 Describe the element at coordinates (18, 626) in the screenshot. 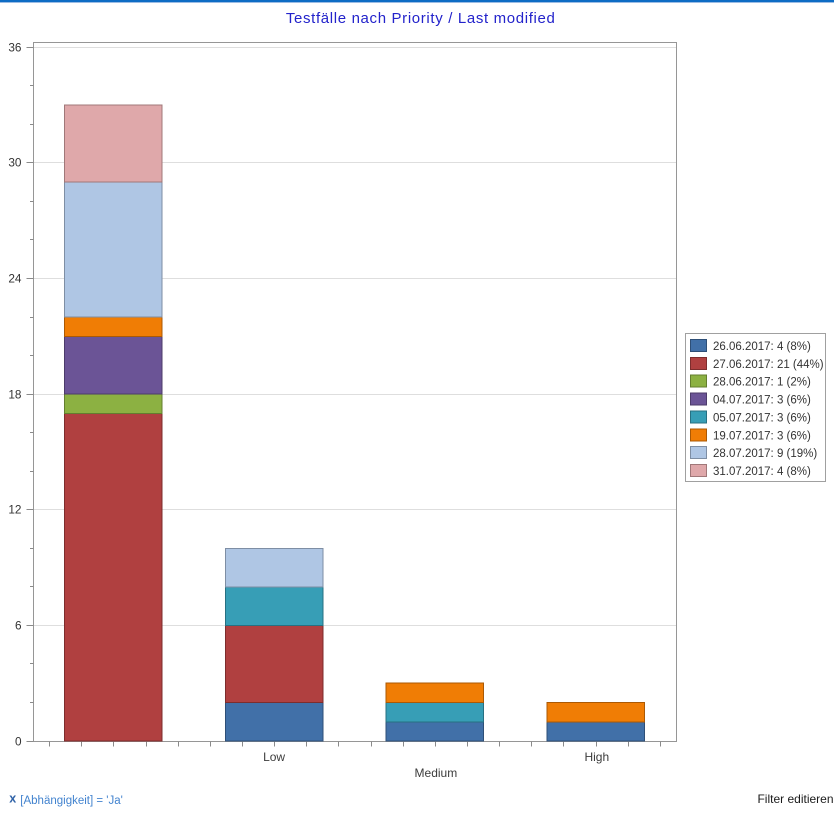

I see `svg-text: 6` at that location.